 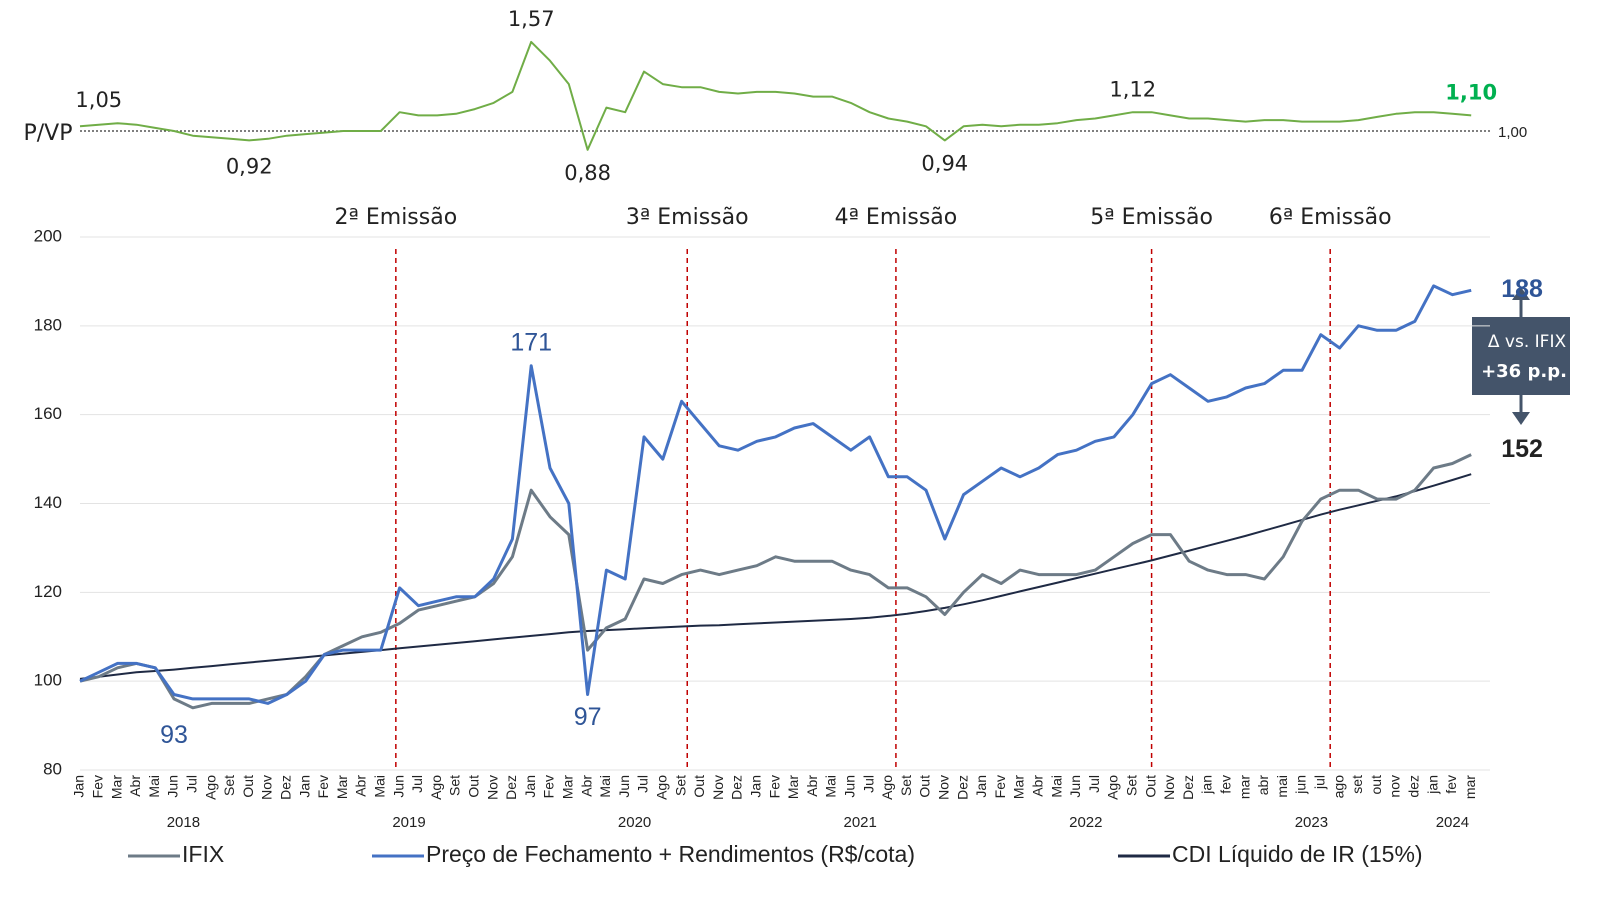 What do you see at coordinates (52, 768) in the screenshot?
I see `y-tick-label: 80` at bounding box center [52, 768].